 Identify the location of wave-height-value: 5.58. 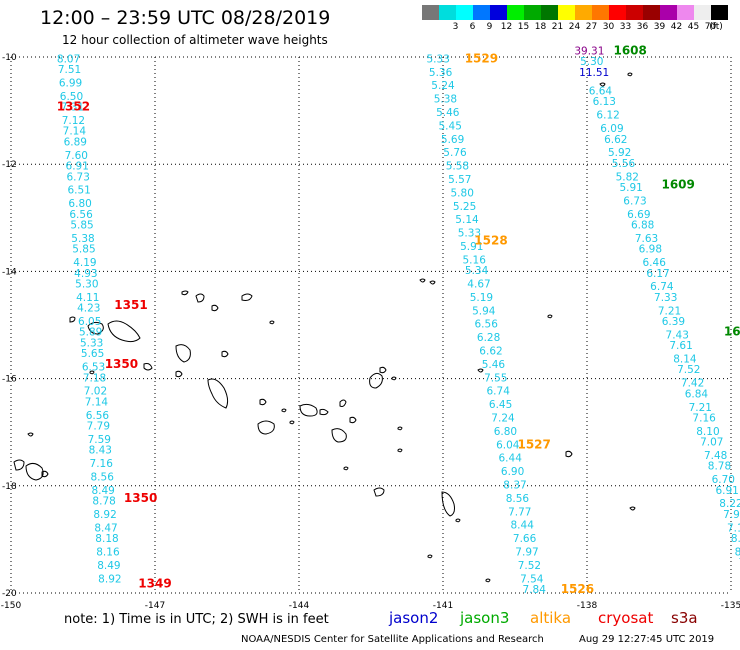
(457, 167).